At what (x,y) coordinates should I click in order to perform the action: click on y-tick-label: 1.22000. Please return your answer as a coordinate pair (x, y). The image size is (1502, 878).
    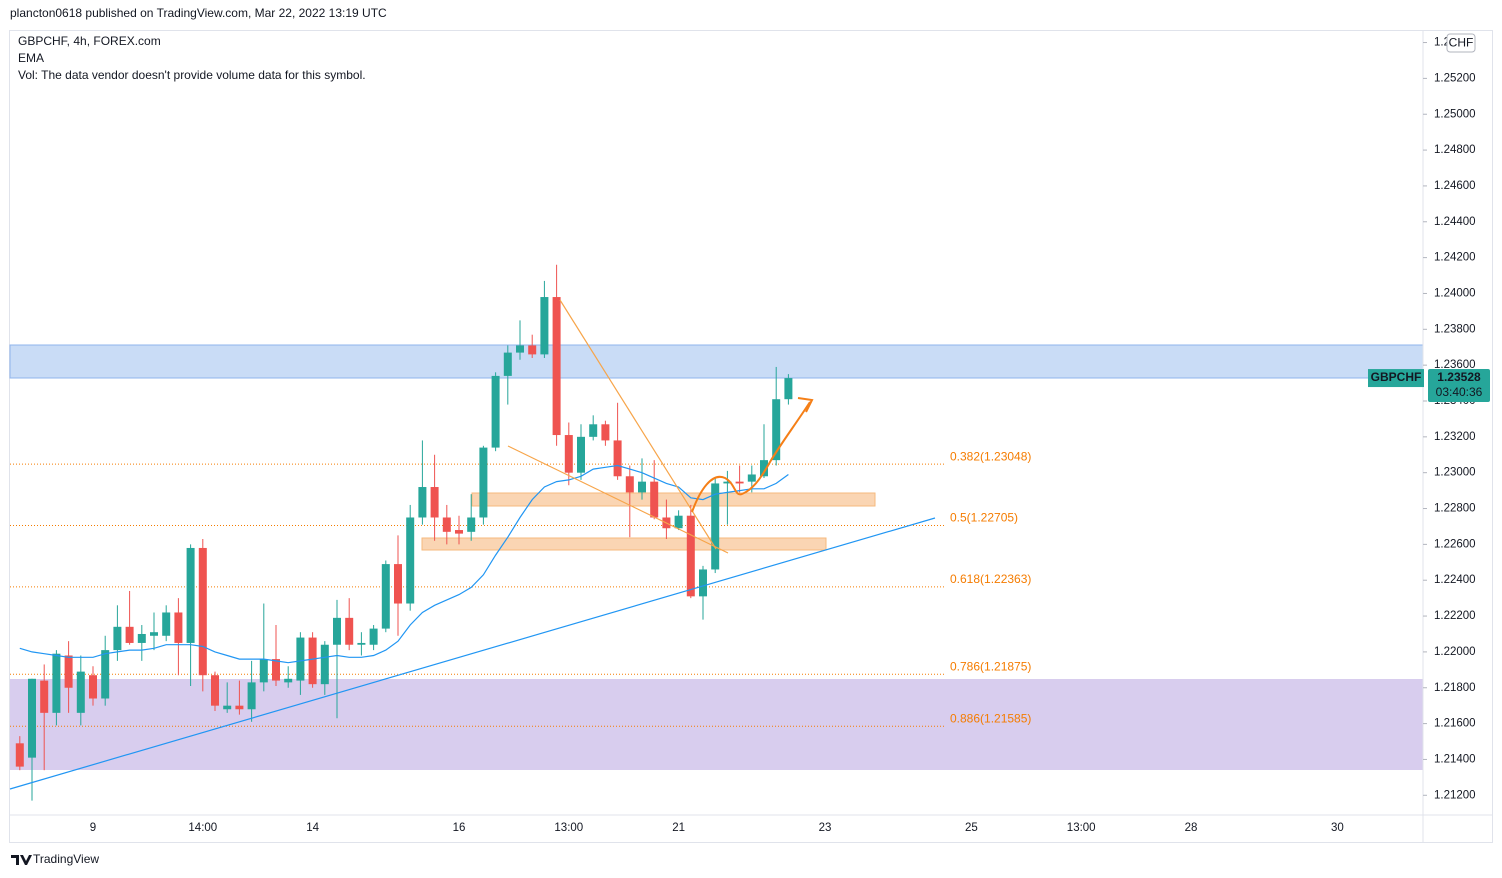
    Looking at the image, I should click on (1455, 652).